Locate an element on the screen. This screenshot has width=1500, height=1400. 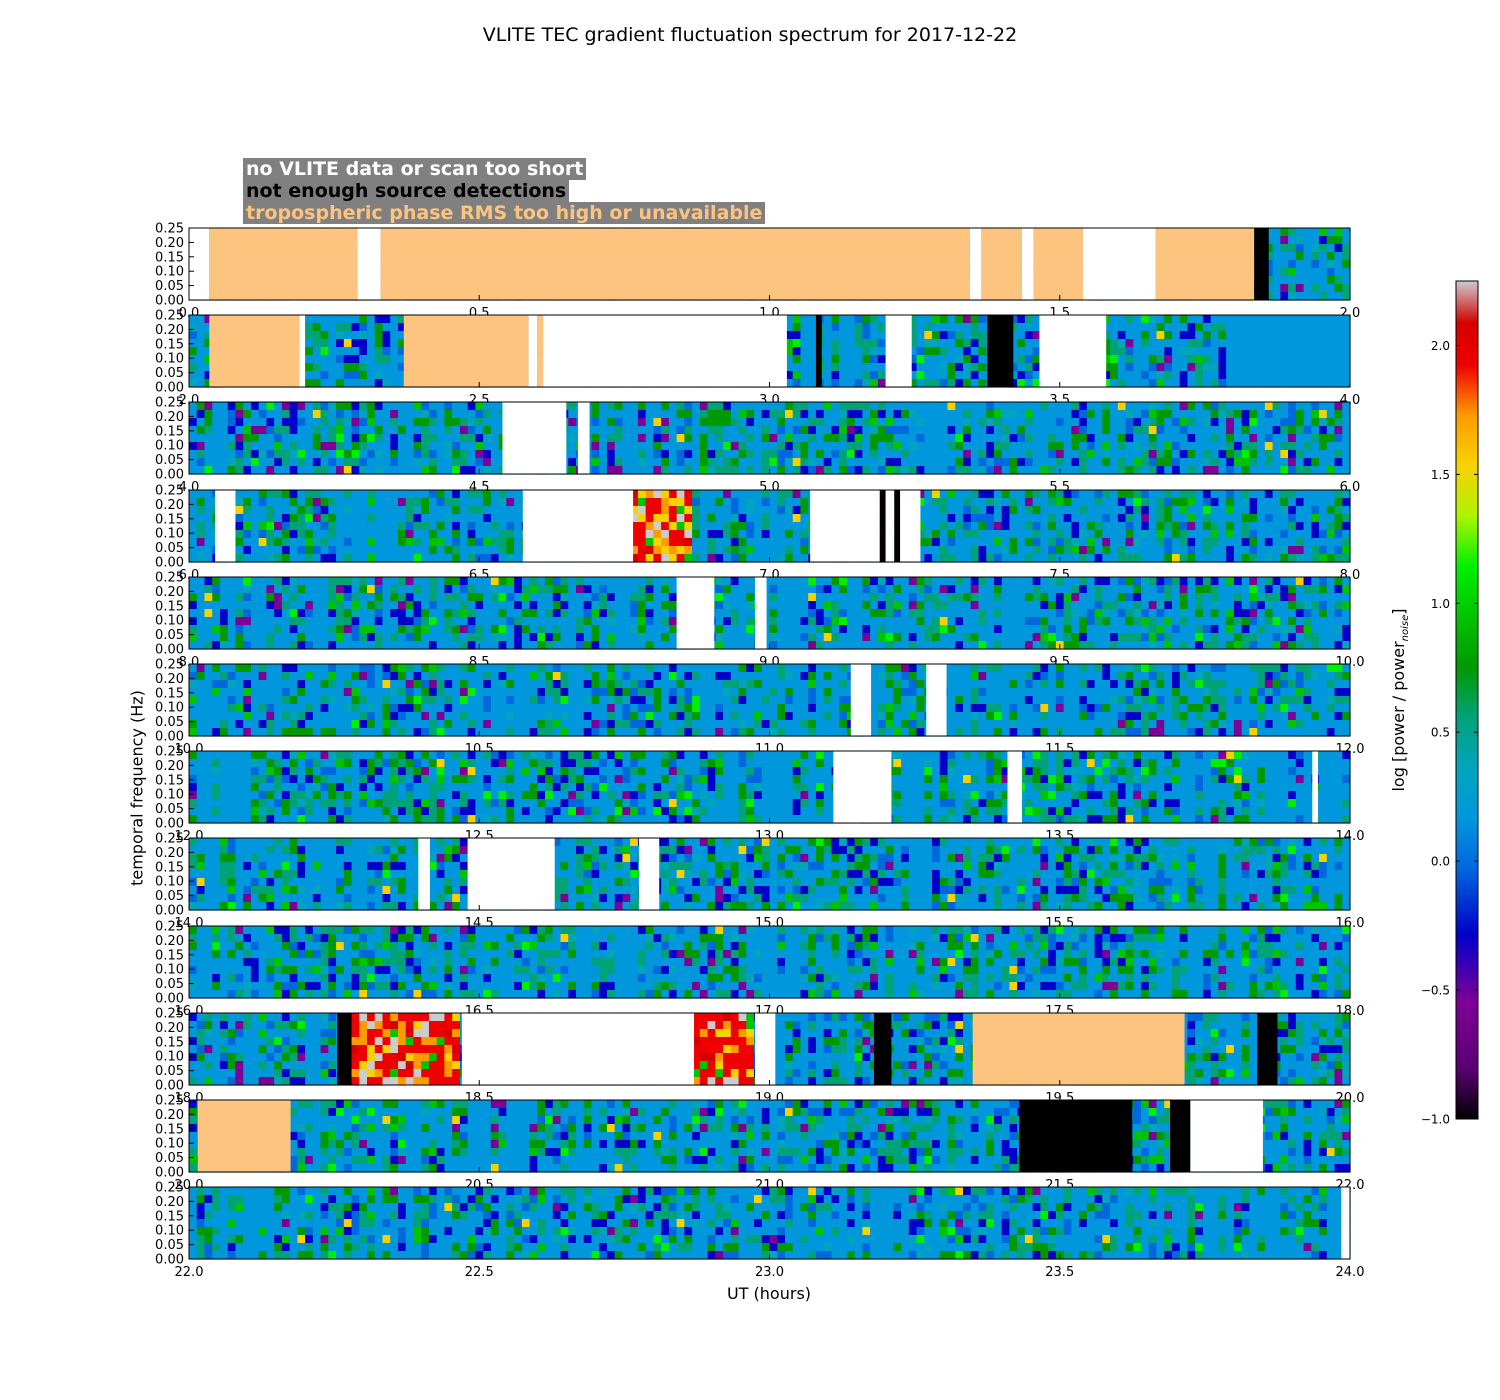
y-tick-label: 0.00 is located at coordinates (169, 388).